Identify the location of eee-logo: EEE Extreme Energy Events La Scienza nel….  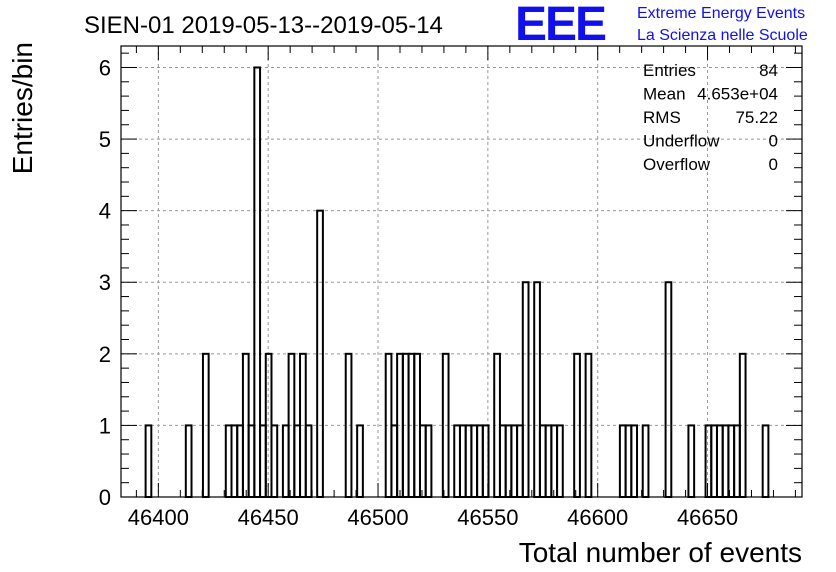
(661, 25).